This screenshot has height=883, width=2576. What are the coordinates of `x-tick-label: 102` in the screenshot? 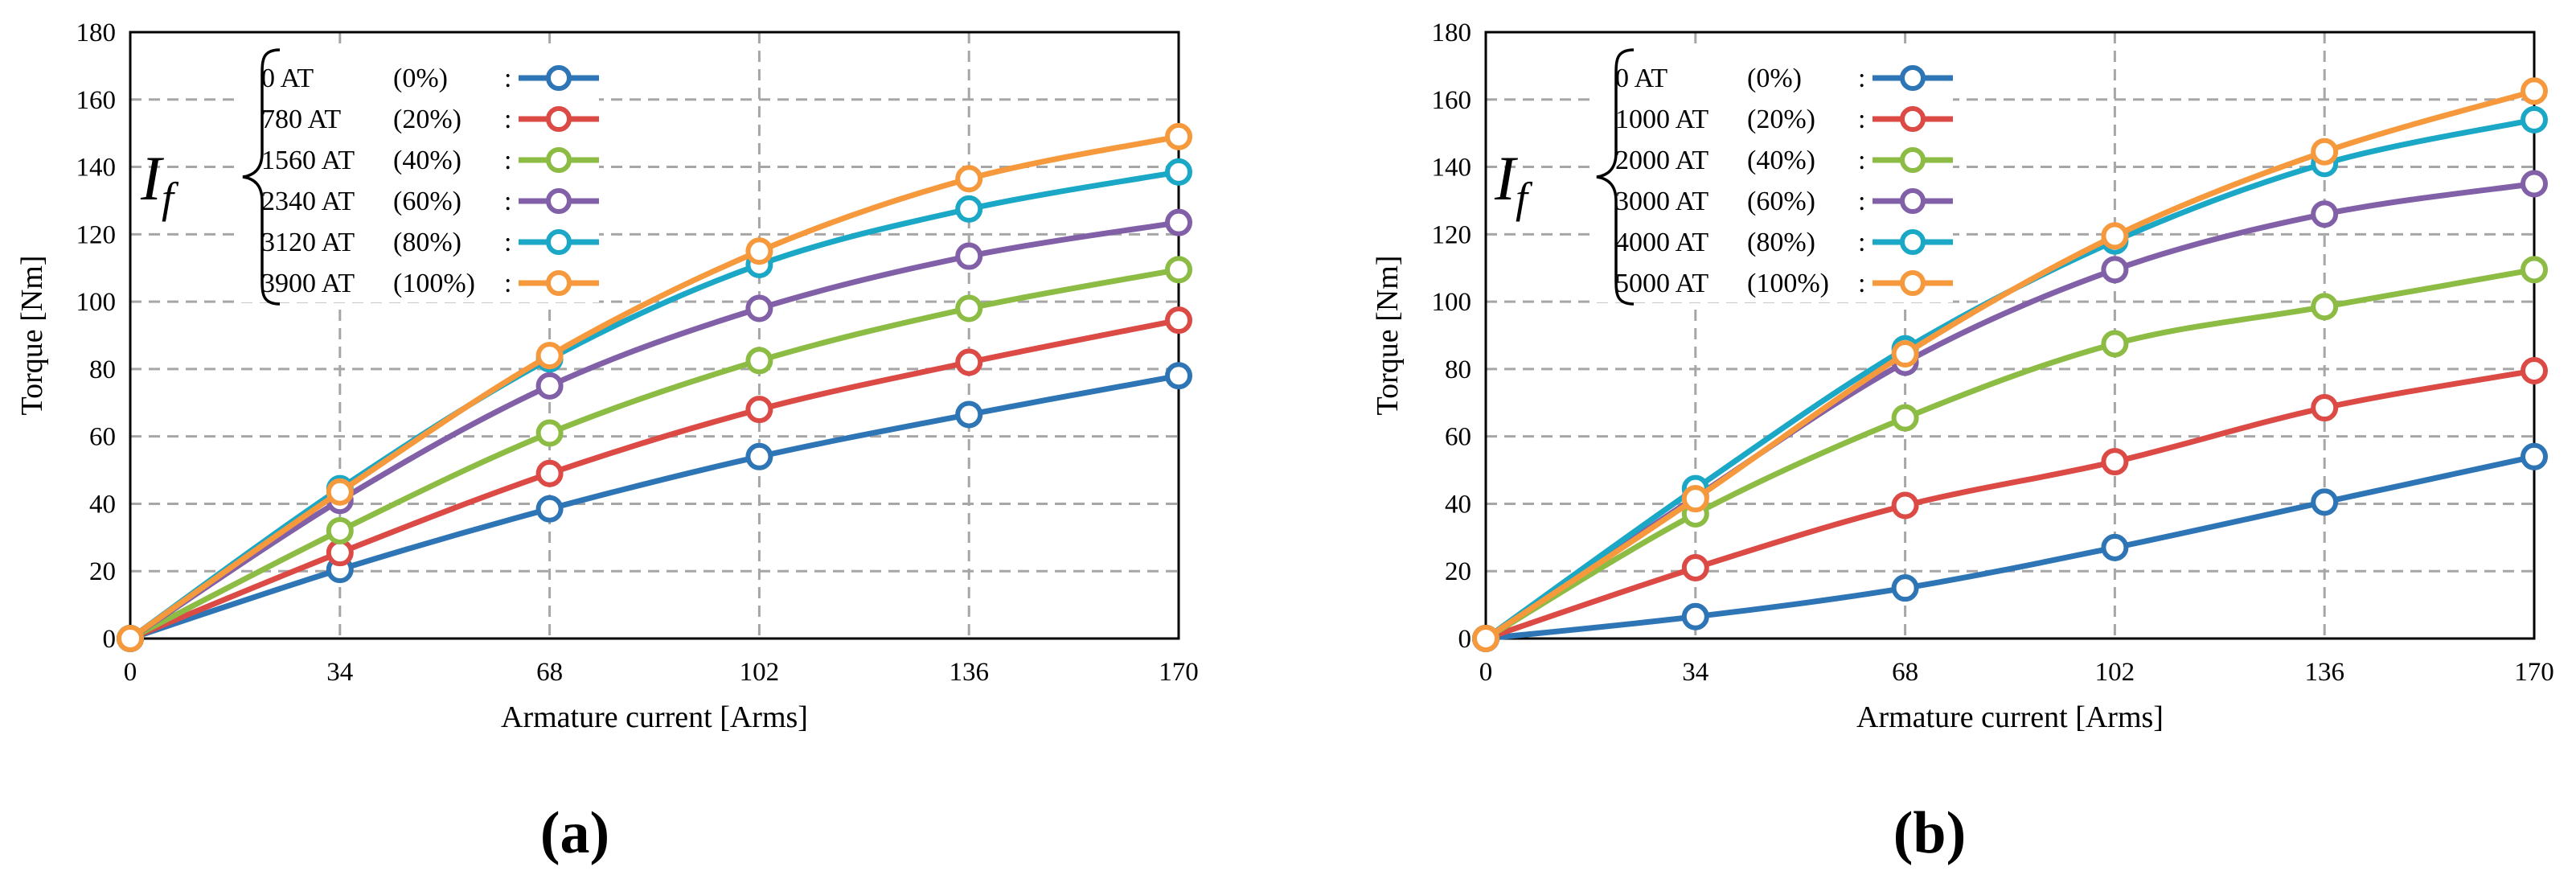 It's located at (2115, 672).